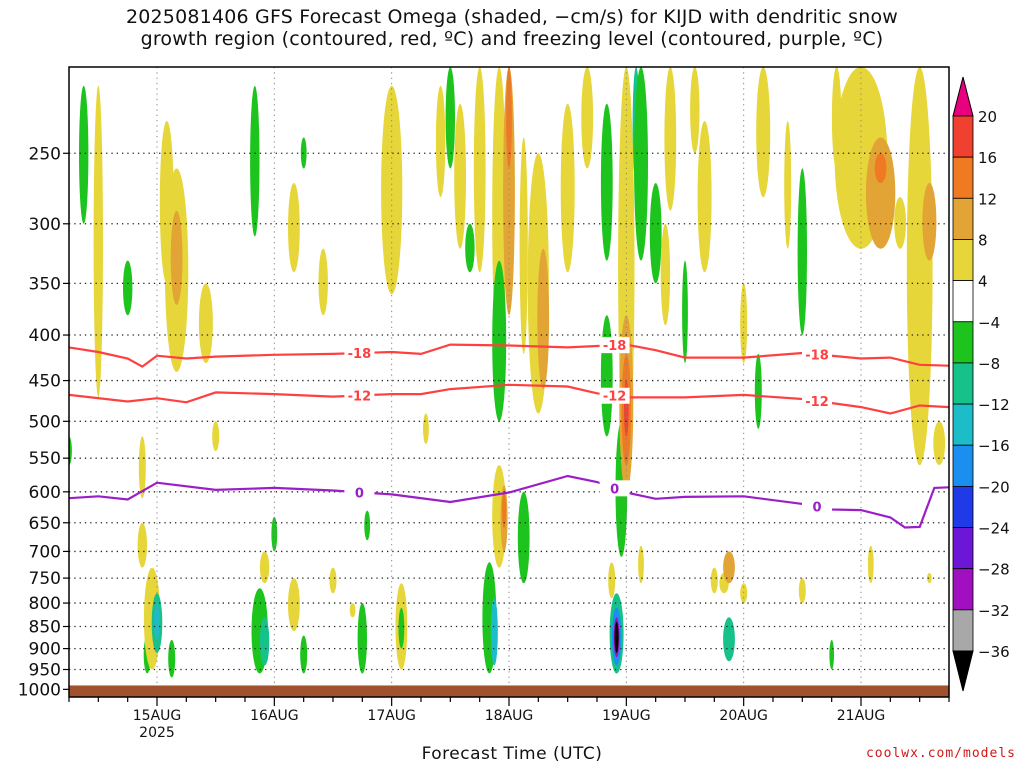  I want to click on x-tick-sublabel: 2025, so click(157, 733).